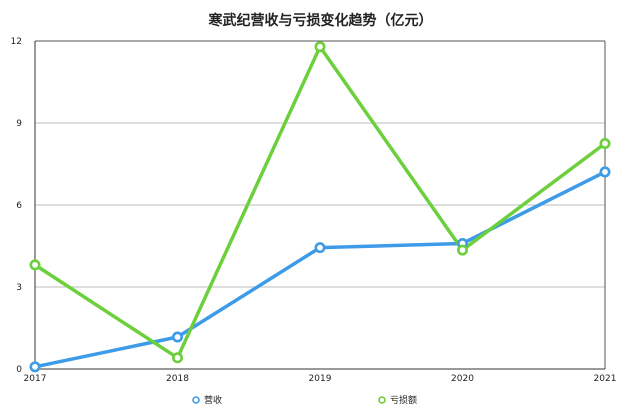 The image size is (641, 417). What do you see at coordinates (35, 379) in the screenshot?
I see `x-tick-label: 2017` at bounding box center [35, 379].